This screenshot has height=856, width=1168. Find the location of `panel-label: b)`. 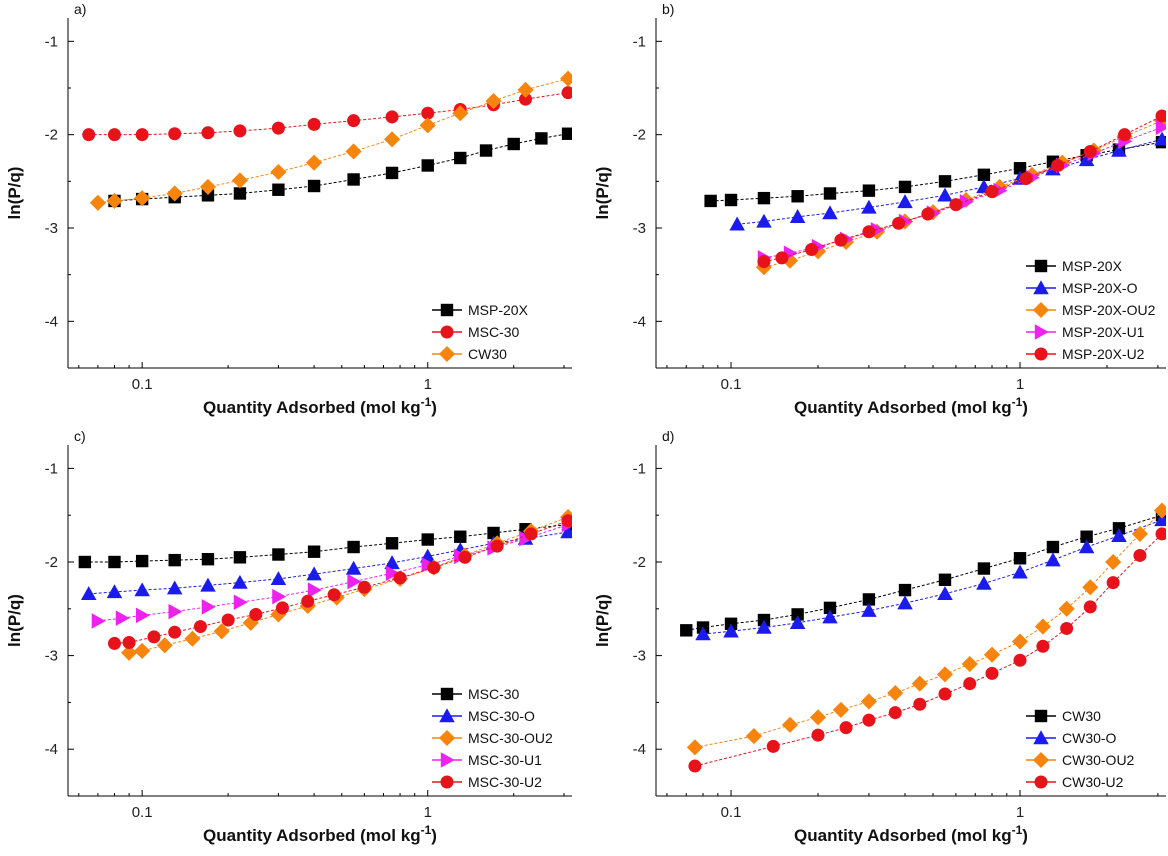

panel-label: b) is located at coordinates (668, 9).